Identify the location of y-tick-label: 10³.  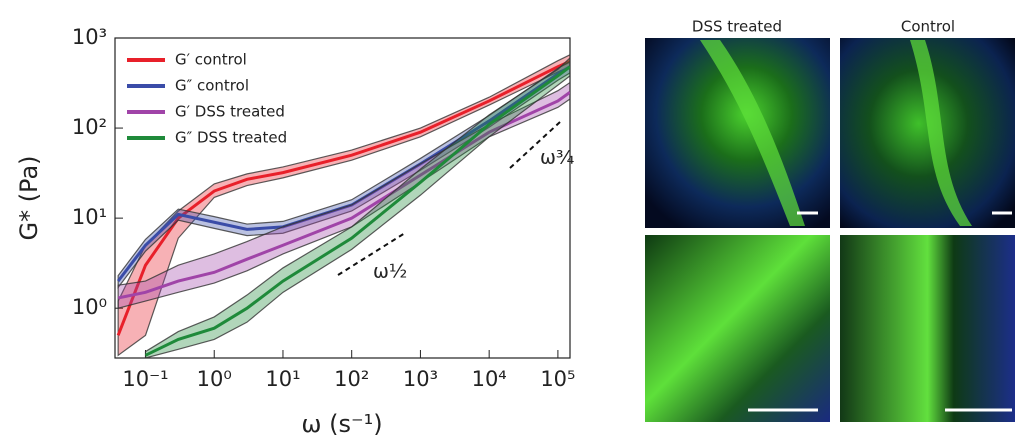
(89, 37).